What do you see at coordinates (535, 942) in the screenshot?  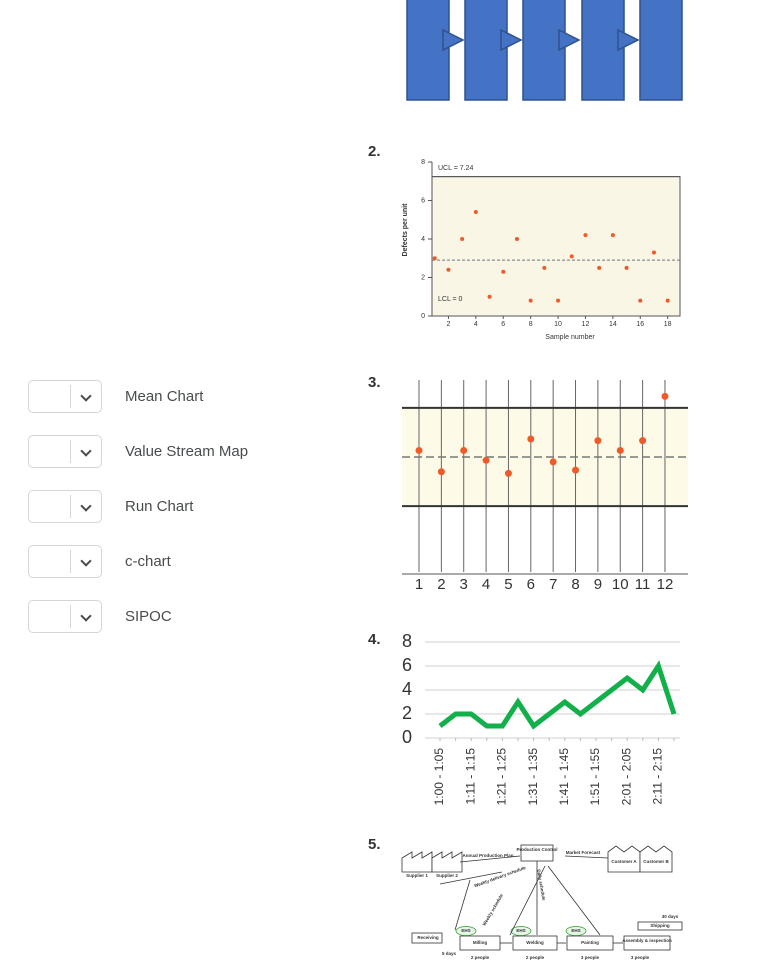 I see `vsm-label: Welding` at bounding box center [535, 942].